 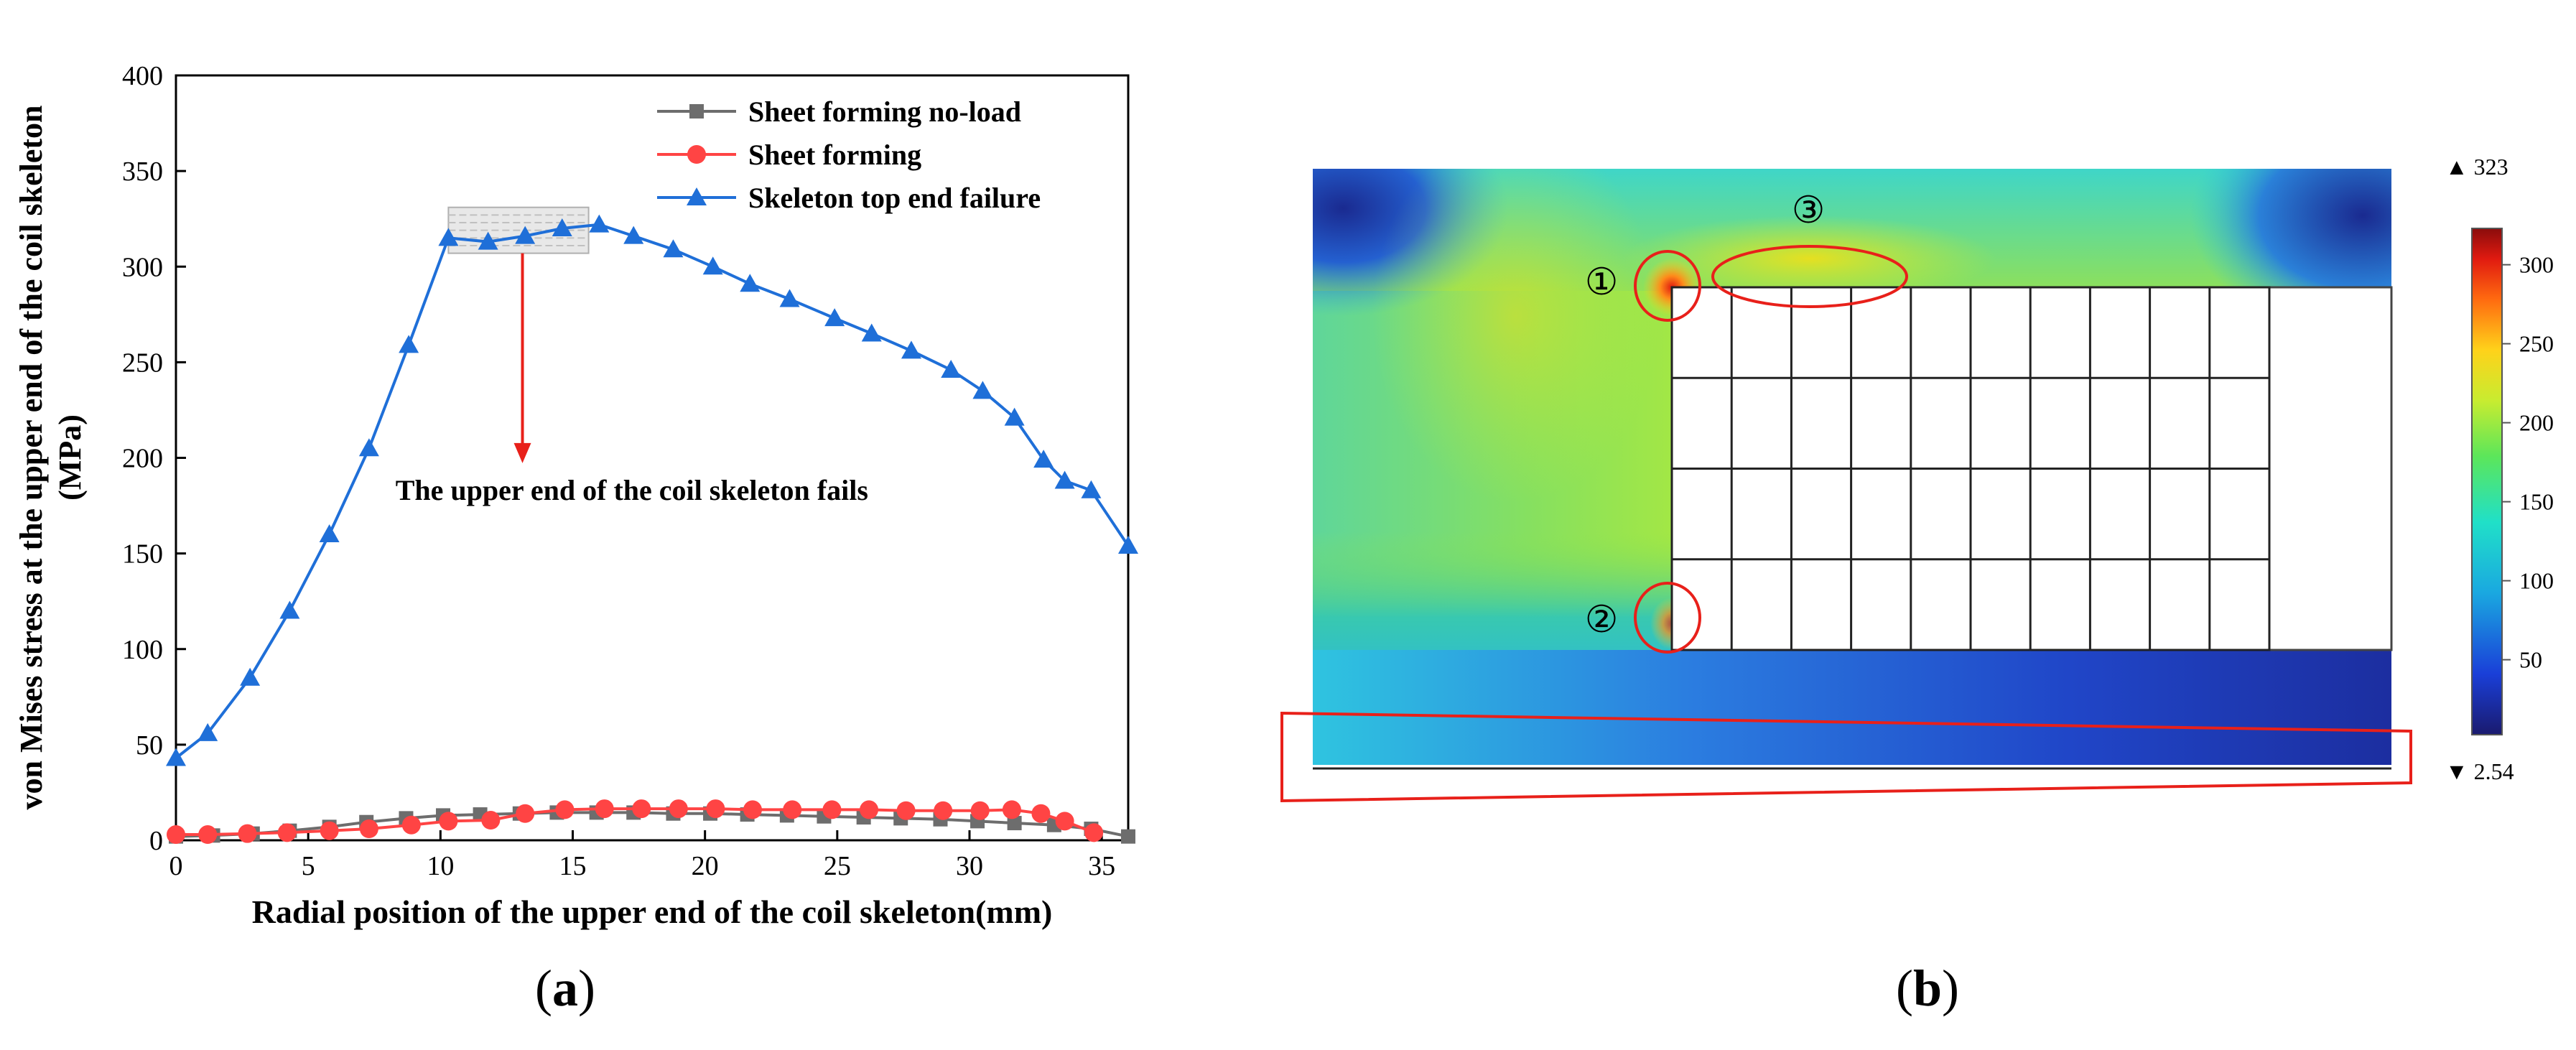 I want to click on legend-label: Sheet forming no-load, so click(x=884, y=112).